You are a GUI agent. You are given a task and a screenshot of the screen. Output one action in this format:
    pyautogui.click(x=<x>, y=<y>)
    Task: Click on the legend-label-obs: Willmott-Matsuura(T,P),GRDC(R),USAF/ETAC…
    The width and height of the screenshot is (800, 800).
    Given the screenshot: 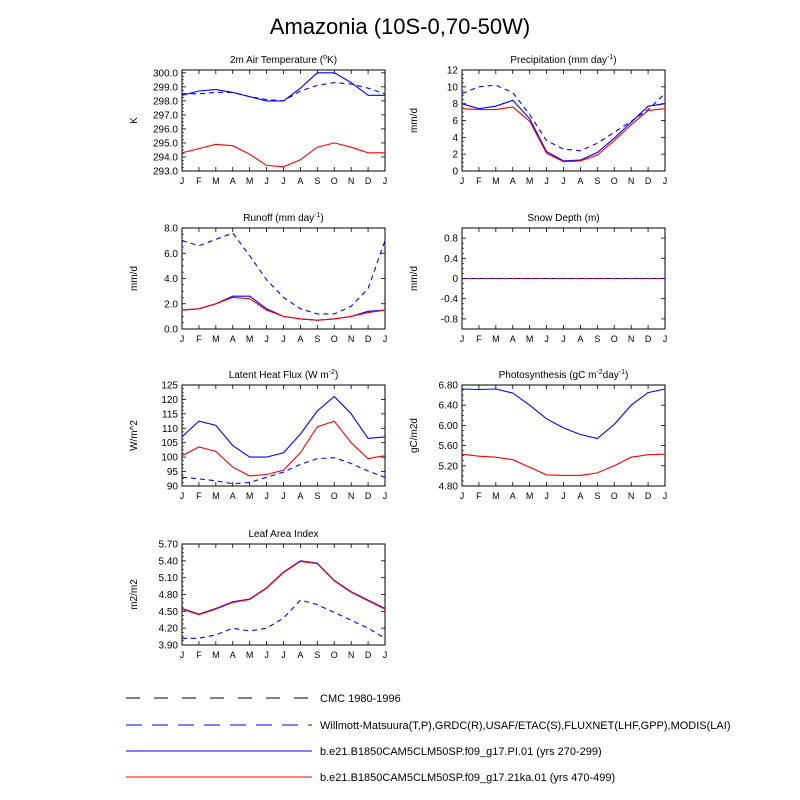 What is the action you would take?
    pyautogui.click(x=525, y=726)
    